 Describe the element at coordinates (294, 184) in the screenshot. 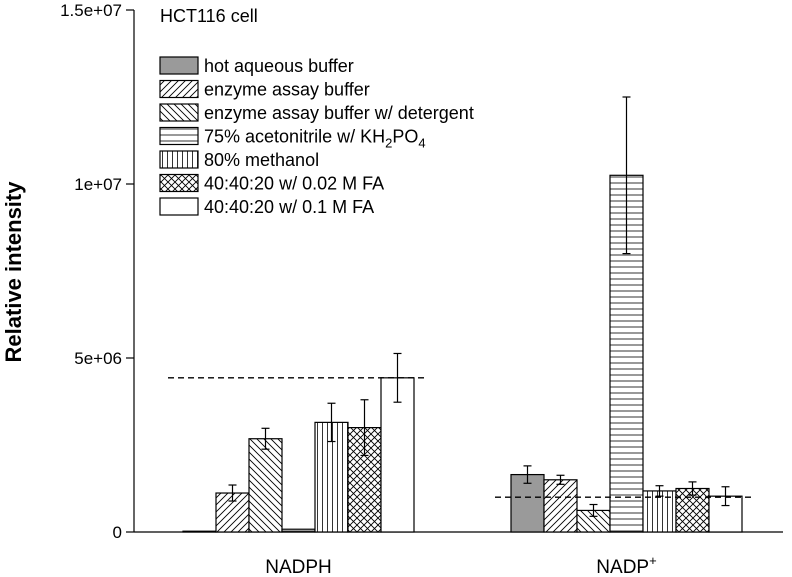

I see `legend-label: 40:40:20 w/ 0.02 M FA` at that location.